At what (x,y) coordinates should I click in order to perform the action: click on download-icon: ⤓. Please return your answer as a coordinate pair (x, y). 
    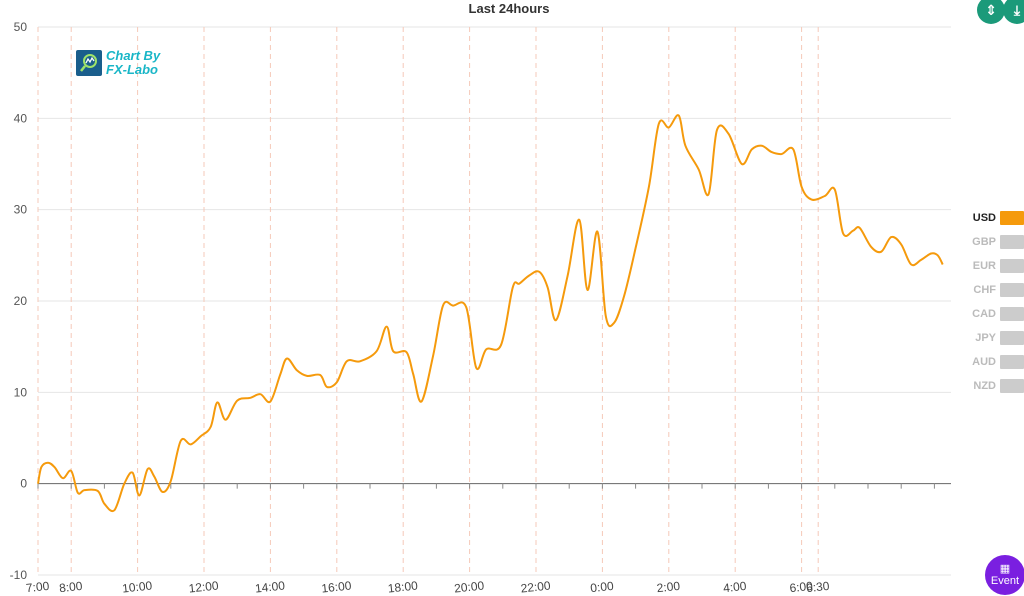
    Looking at the image, I should click on (1017, 9).